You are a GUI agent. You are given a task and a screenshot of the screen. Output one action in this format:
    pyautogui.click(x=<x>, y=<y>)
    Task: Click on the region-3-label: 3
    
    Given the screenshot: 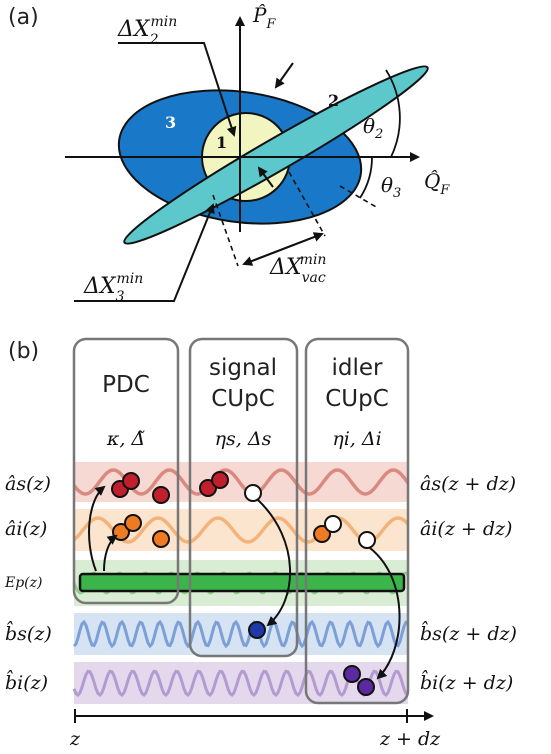 What is the action you would take?
    pyautogui.click(x=170, y=122)
    